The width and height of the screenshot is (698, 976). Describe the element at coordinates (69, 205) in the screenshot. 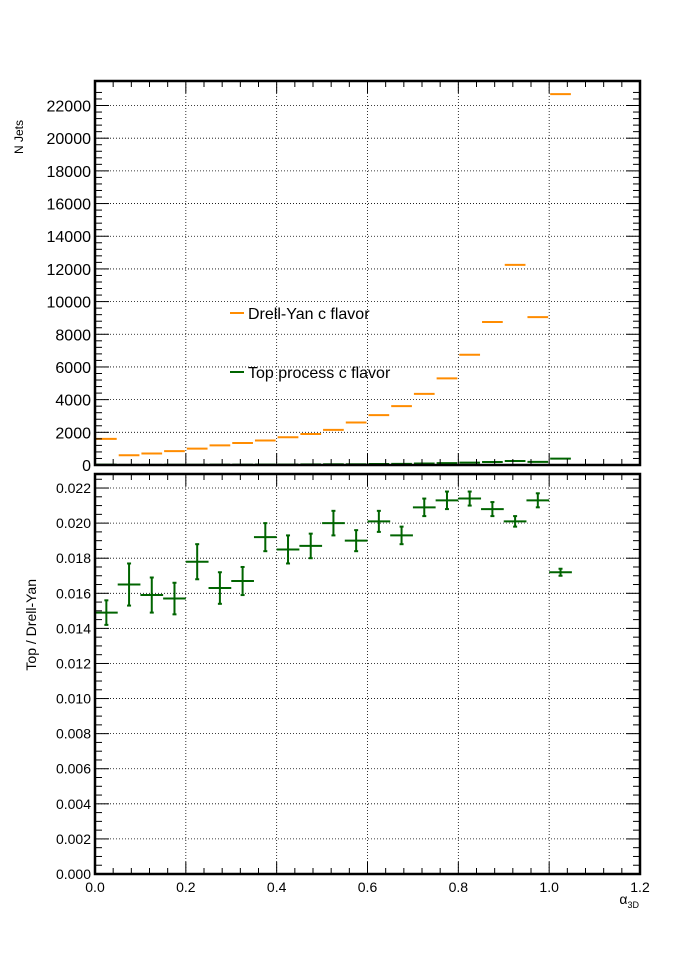

I see `top-y-tick-label: 16000` at that location.